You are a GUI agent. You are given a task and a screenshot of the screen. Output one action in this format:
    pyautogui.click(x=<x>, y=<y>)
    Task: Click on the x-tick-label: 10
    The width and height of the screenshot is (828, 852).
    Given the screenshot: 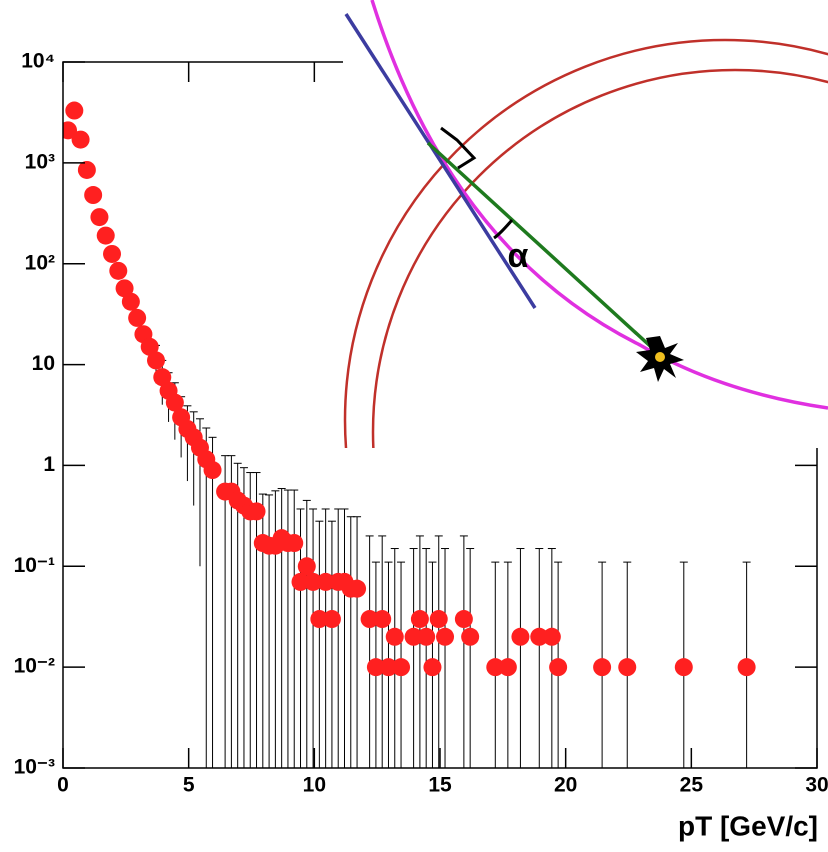 What is the action you would take?
    pyautogui.click(x=314, y=785)
    